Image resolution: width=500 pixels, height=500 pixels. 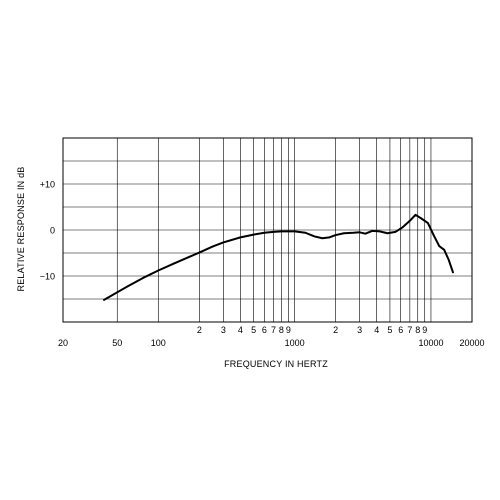 I want to click on y-tick-labels: +10 0 −10, so click(x=47, y=231).